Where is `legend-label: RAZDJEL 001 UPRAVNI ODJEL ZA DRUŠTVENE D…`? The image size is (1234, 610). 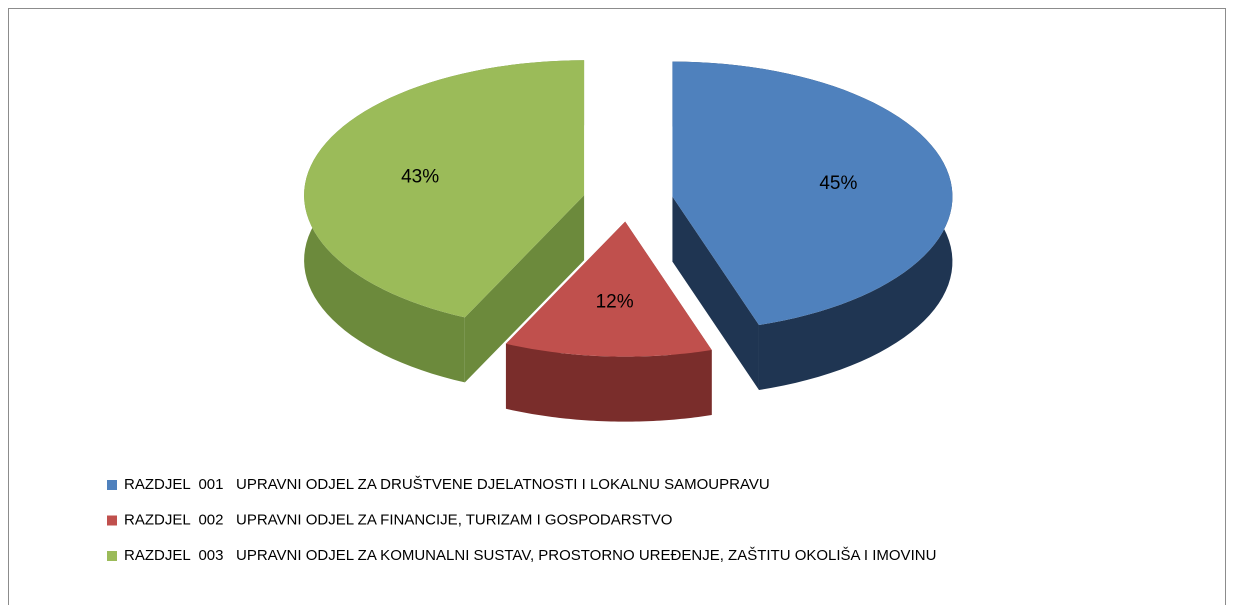 legend-label: RAZDJEL 001 UPRAVNI ODJEL ZA DRUŠTVENE D… is located at coordinates (447, 484).